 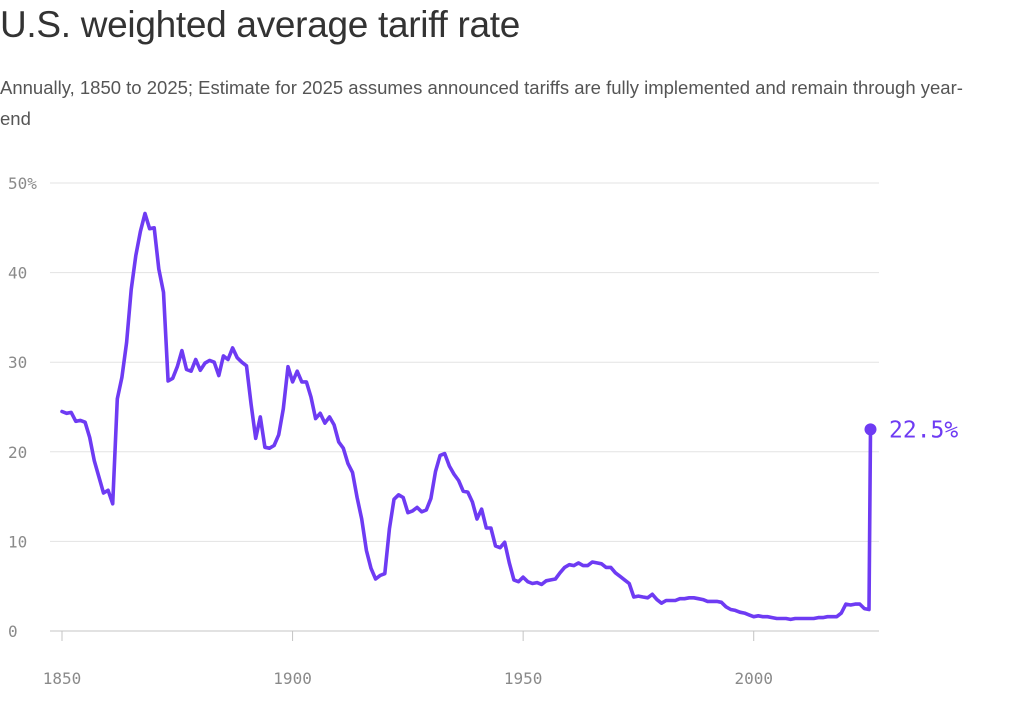 What do you see at coordinates (22, 407) in the screenshot?
I see `y-axis-tick-labels: 0 10 20 30 40 50%` at bounding box center [22, 407].